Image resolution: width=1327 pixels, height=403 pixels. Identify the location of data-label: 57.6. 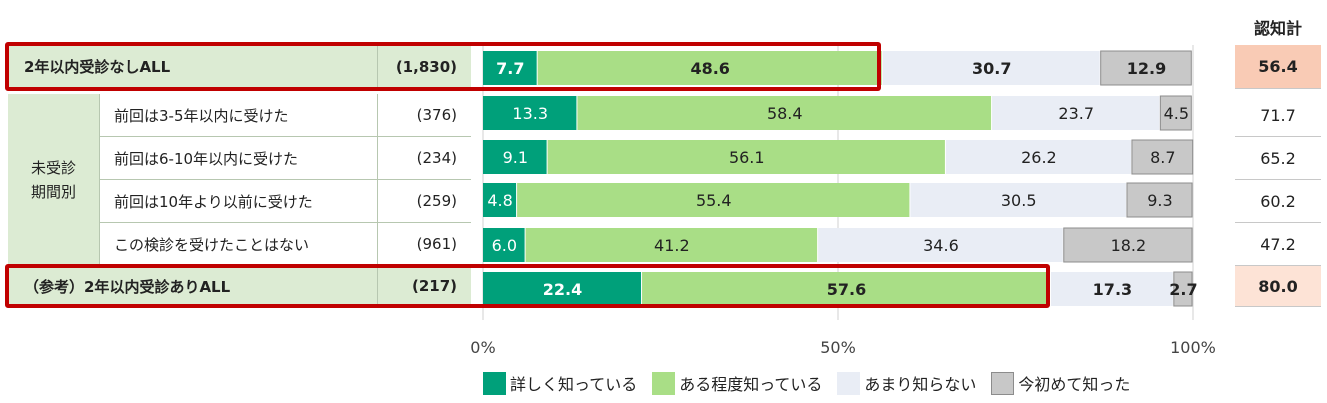
(846, 289).